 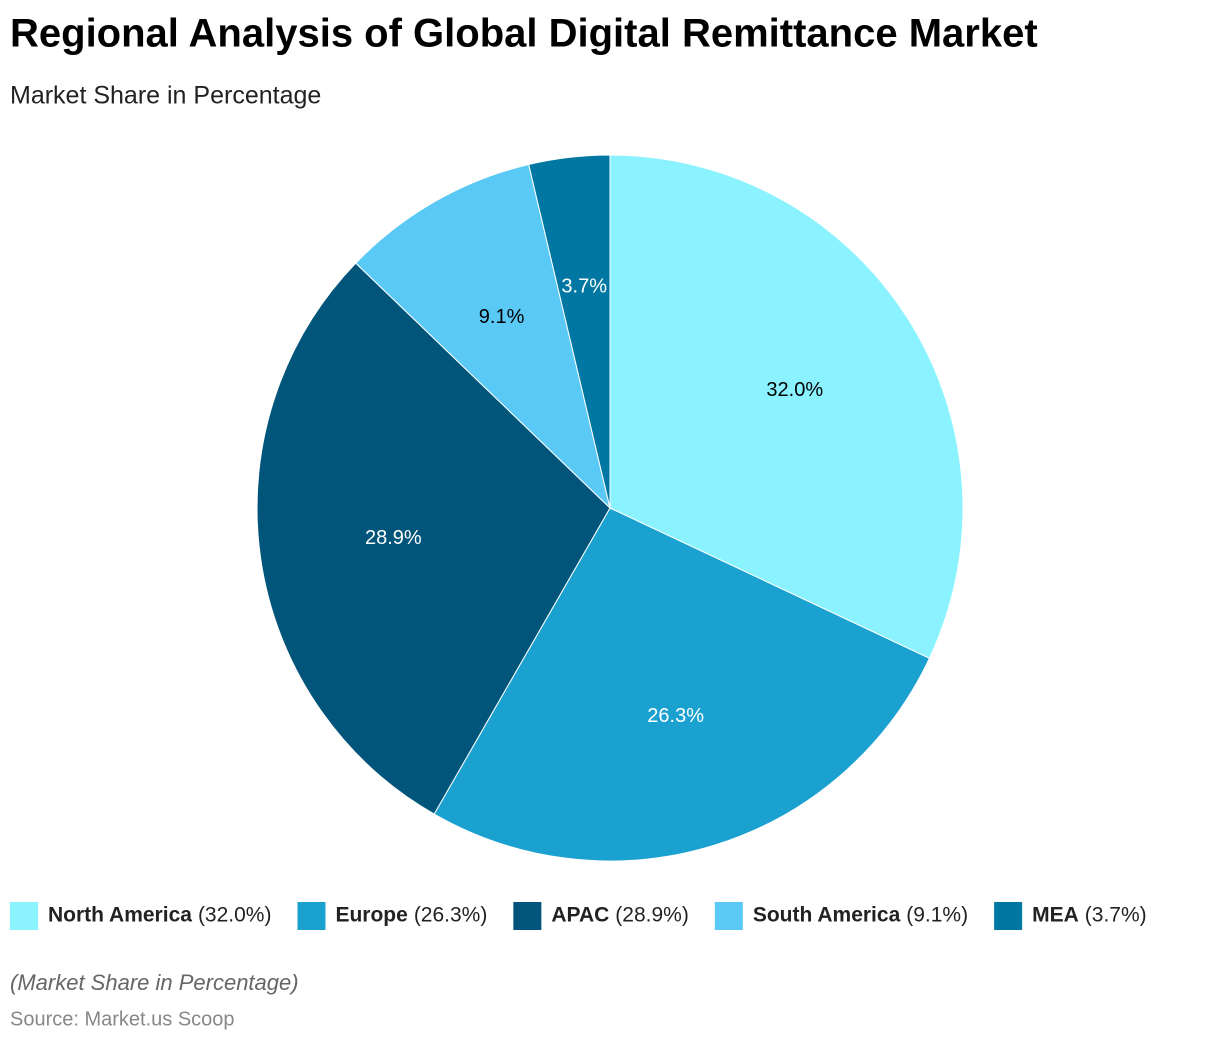 What do you see at coordinates (937, 915) in the screenshot?
I see `legend-value: (9.1%)` at bounding box center [937, 915].